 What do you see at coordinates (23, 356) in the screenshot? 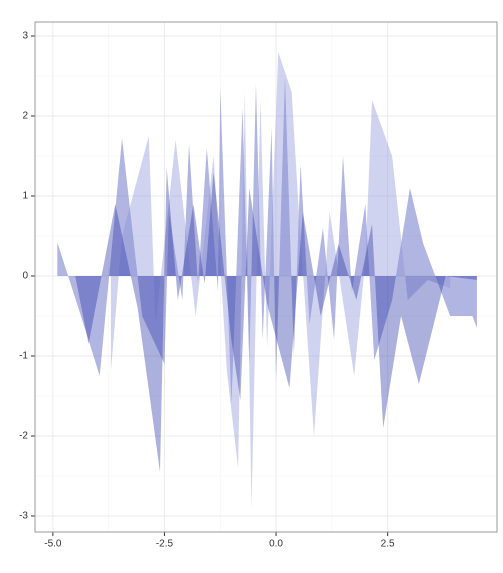
I see `y-tick-label: -1` at bounding box center [23, 356].